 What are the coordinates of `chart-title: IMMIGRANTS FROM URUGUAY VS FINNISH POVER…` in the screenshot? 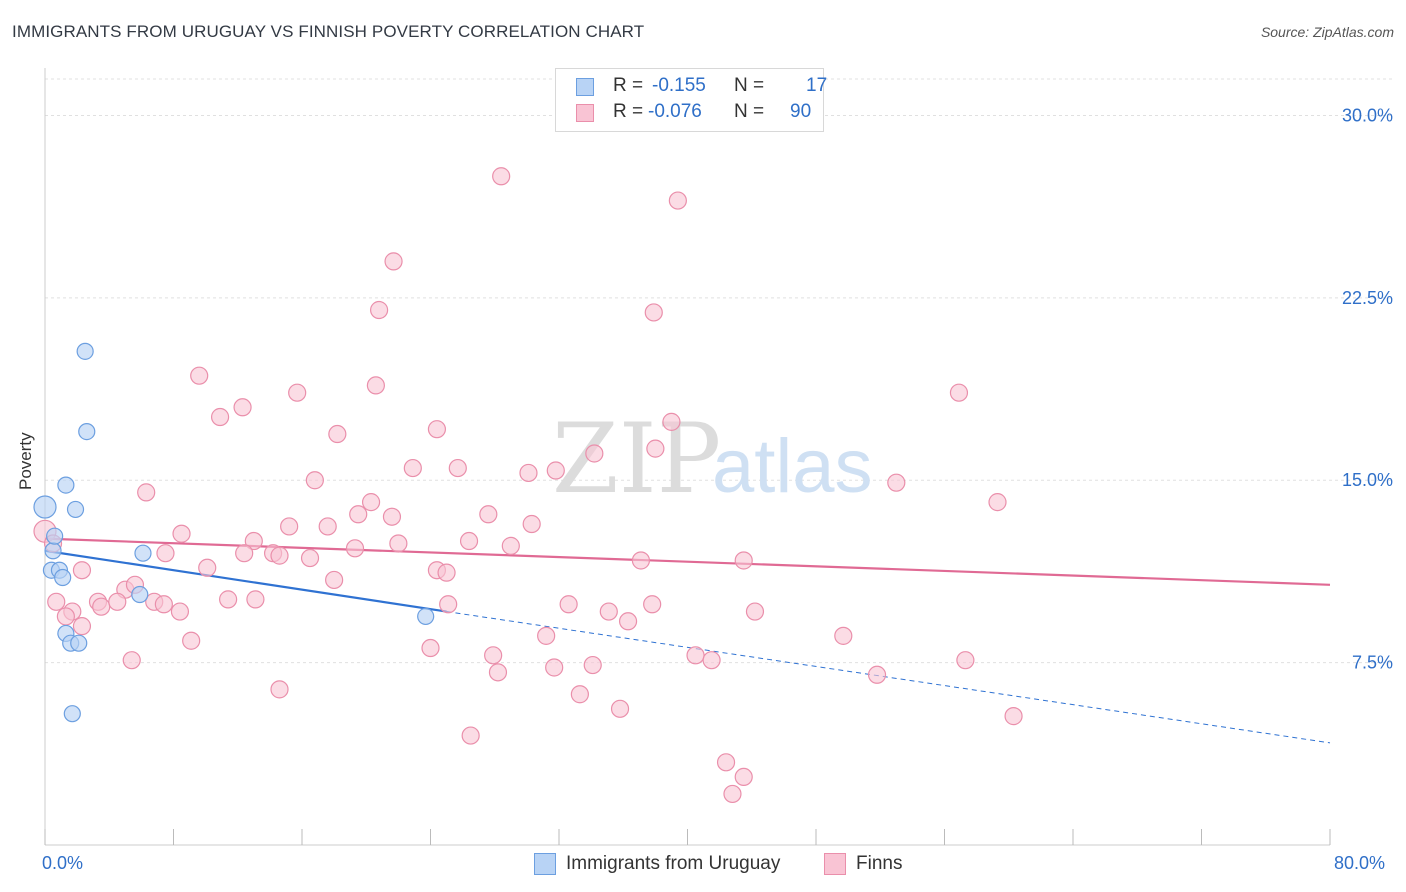 It's located at (328, 31).